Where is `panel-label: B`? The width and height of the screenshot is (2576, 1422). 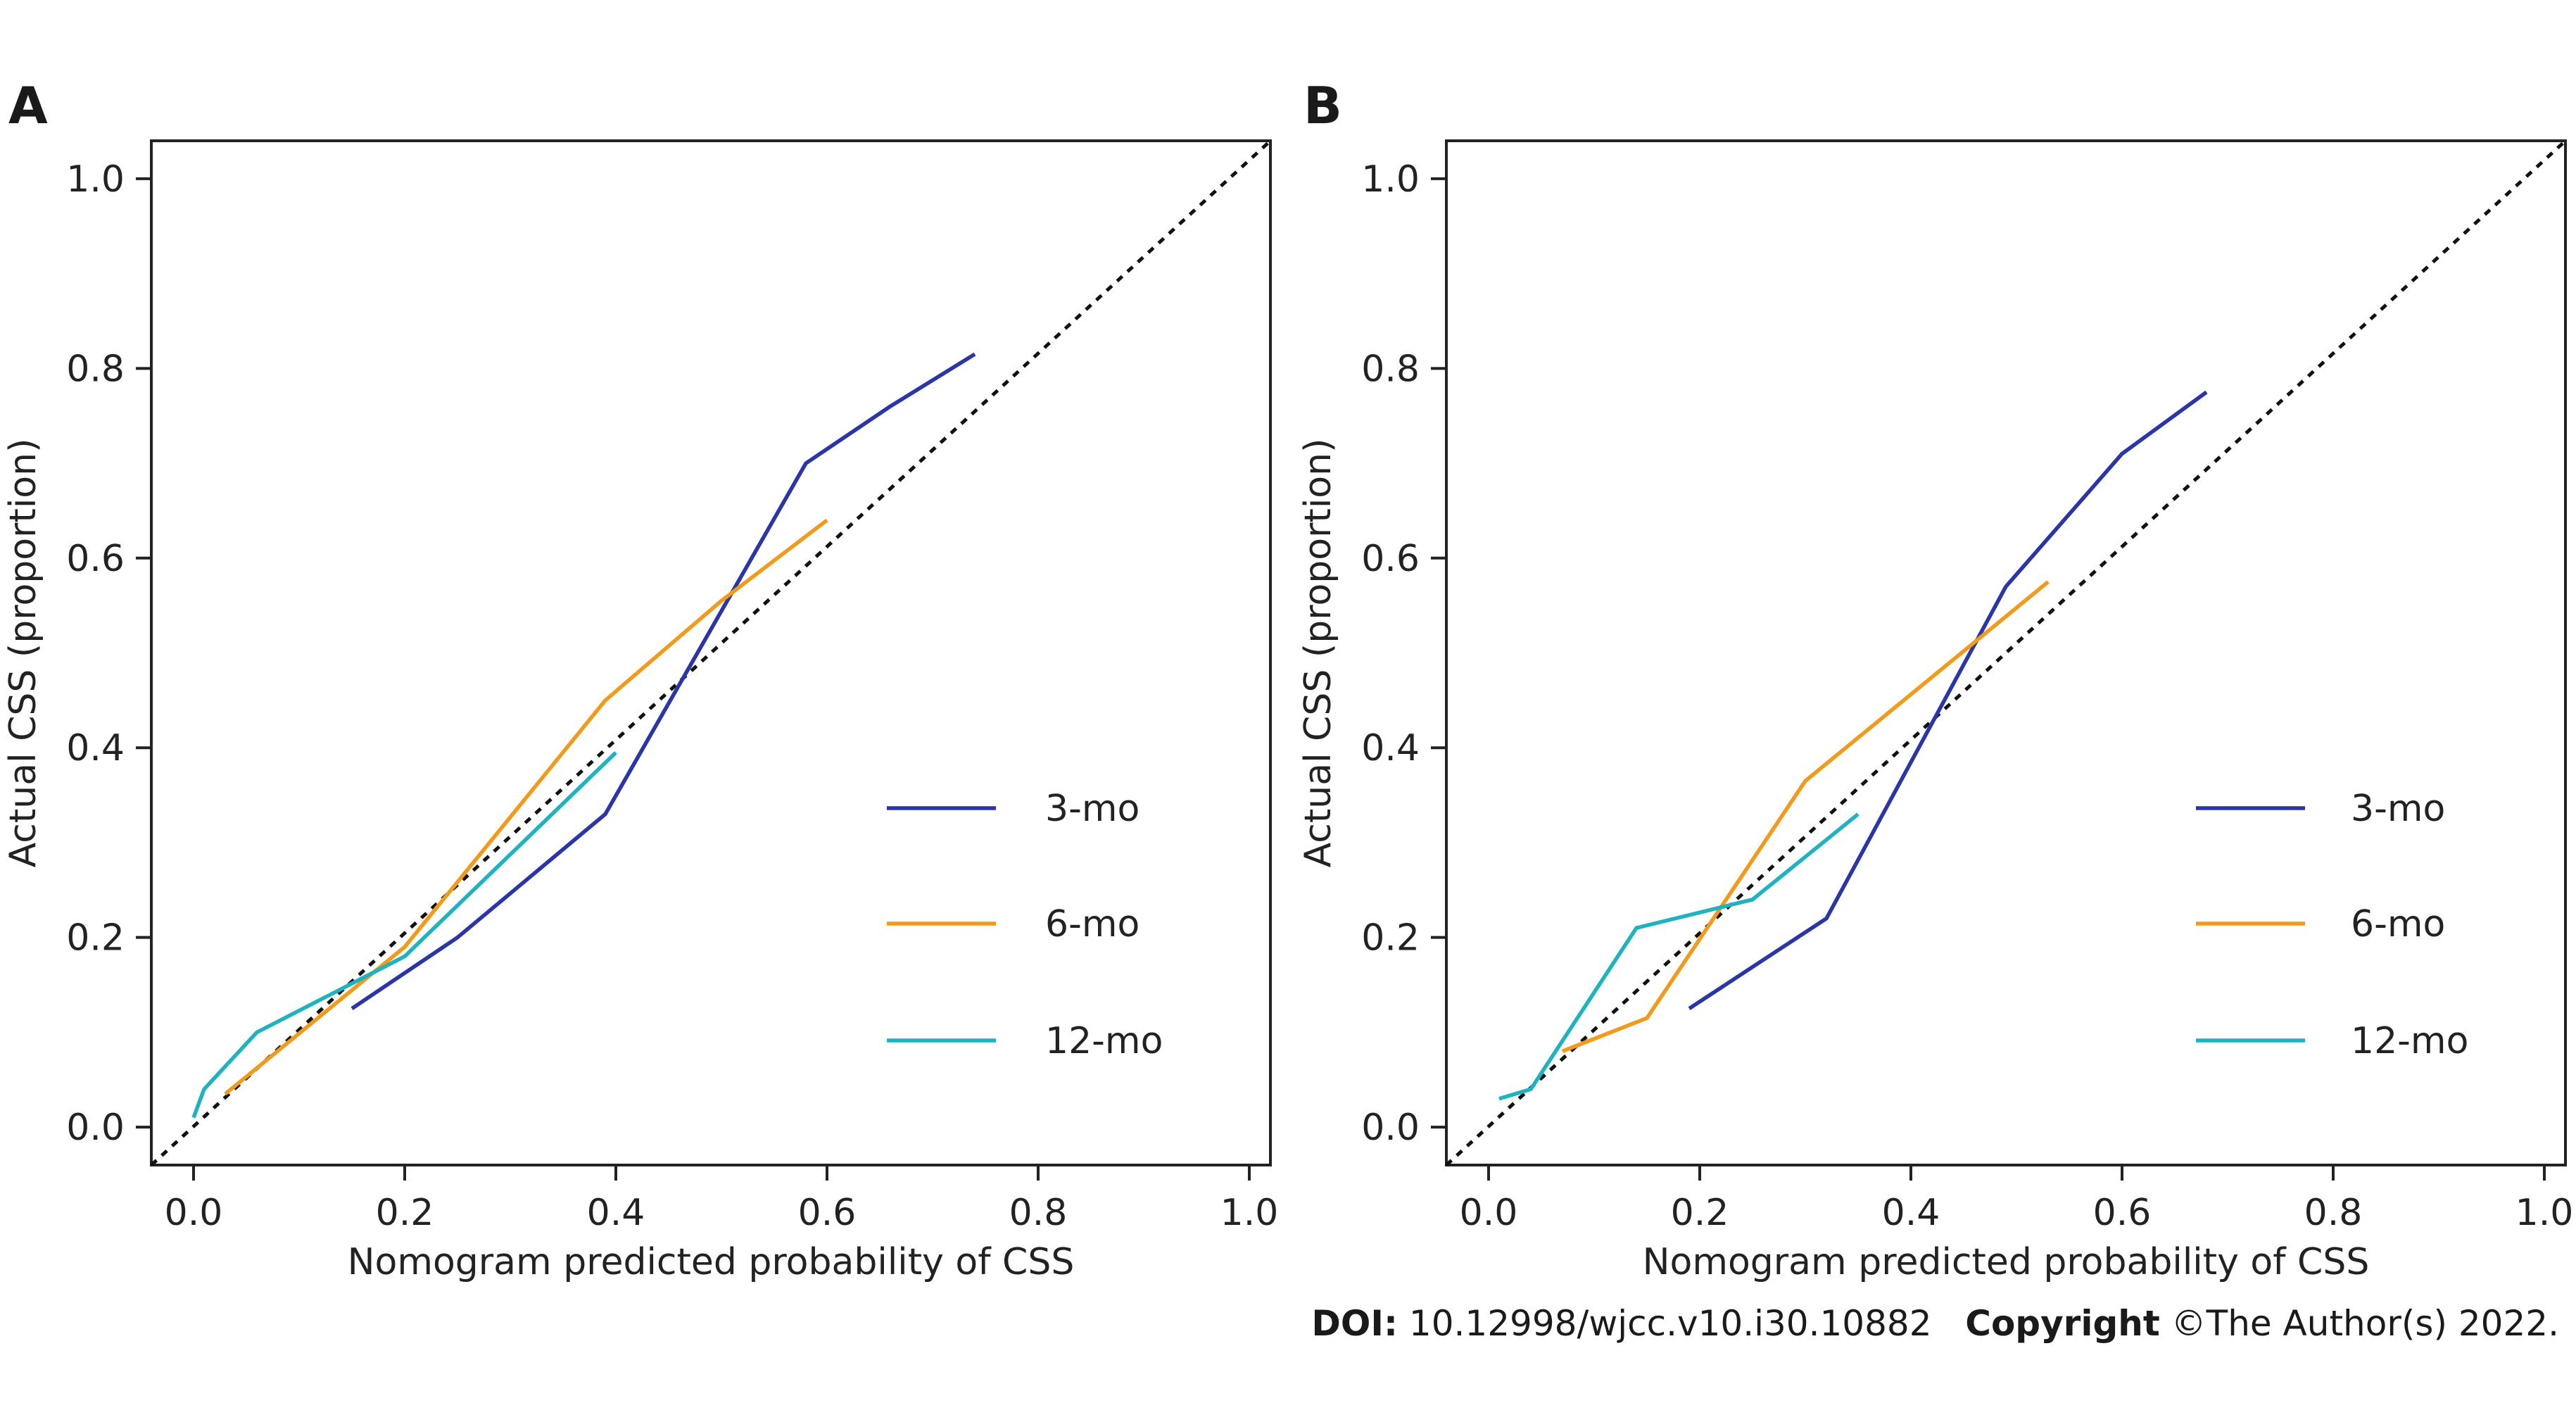 panel-label: B is located at coordinates (1322, 105).